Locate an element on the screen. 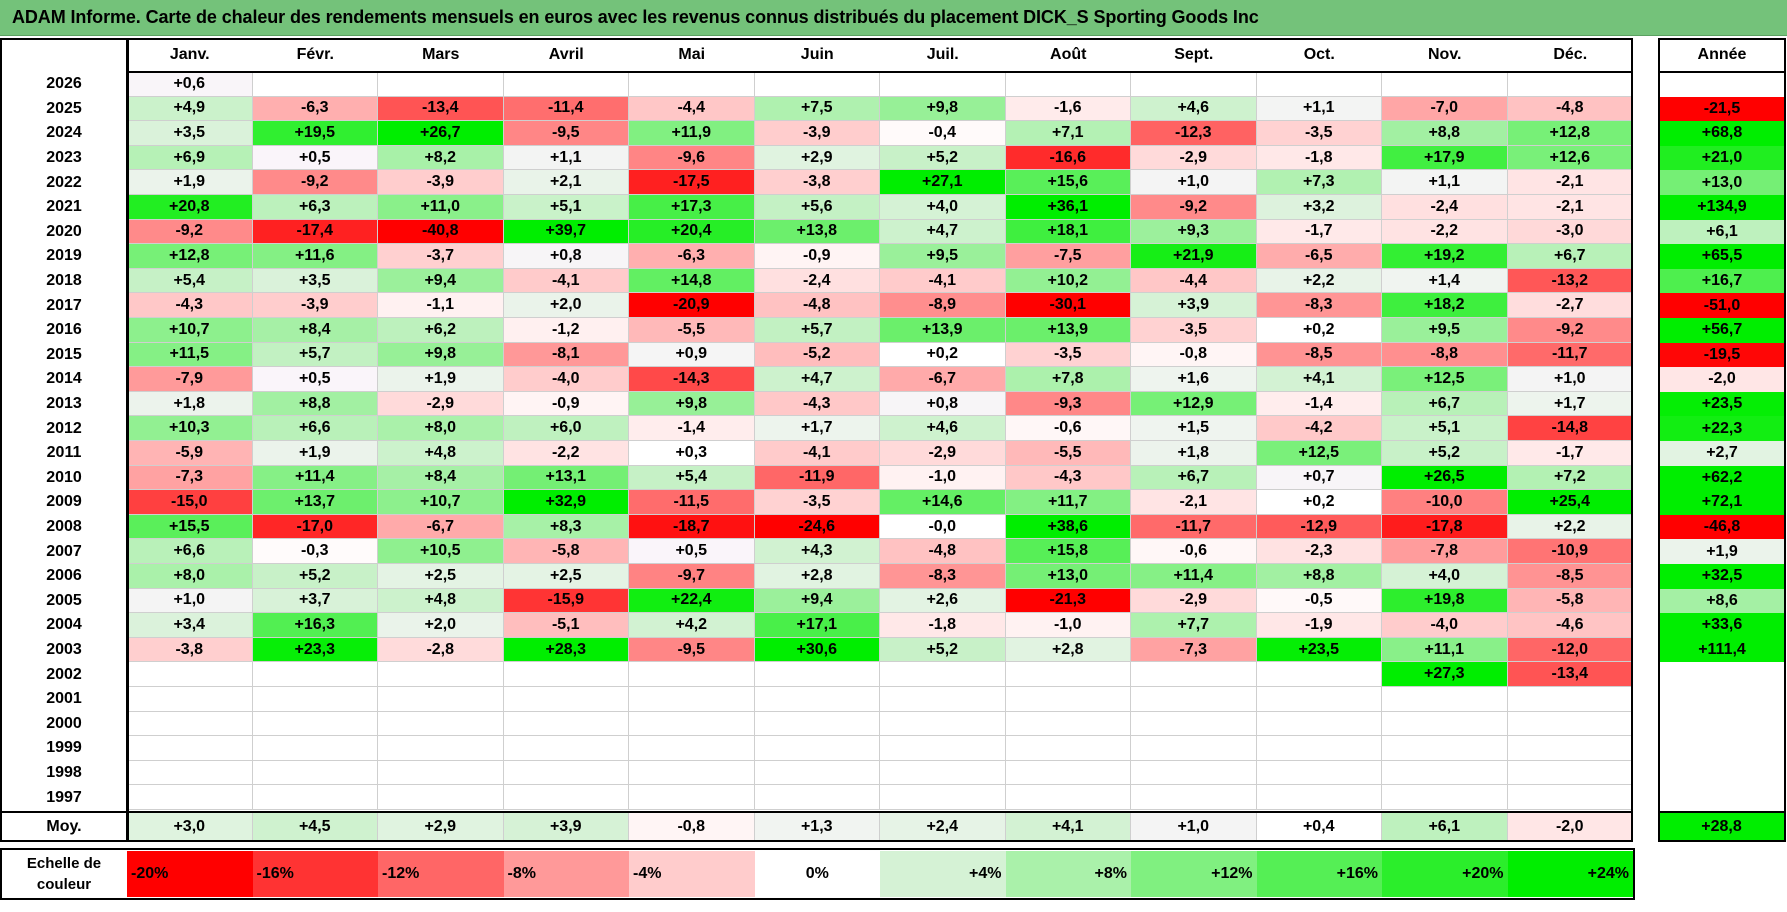 The width and height of the screenshot is (1787, 912). heatmap-cell: -4,8 is located at coordinates (943, 551).